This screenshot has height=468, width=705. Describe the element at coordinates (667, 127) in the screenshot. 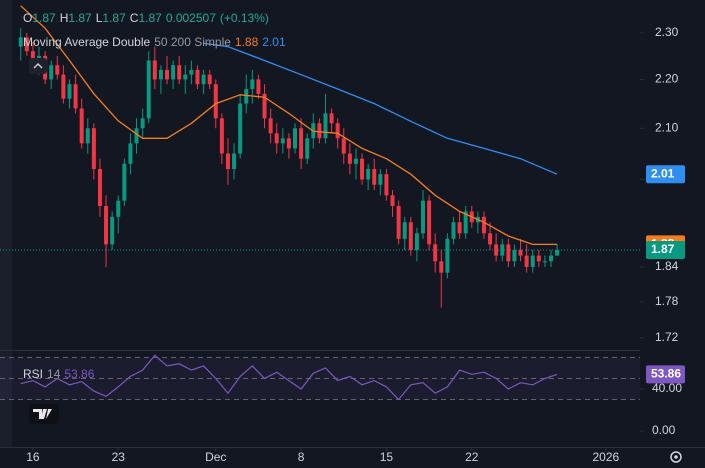

I see `y-tick-label: 2.10` at that location.